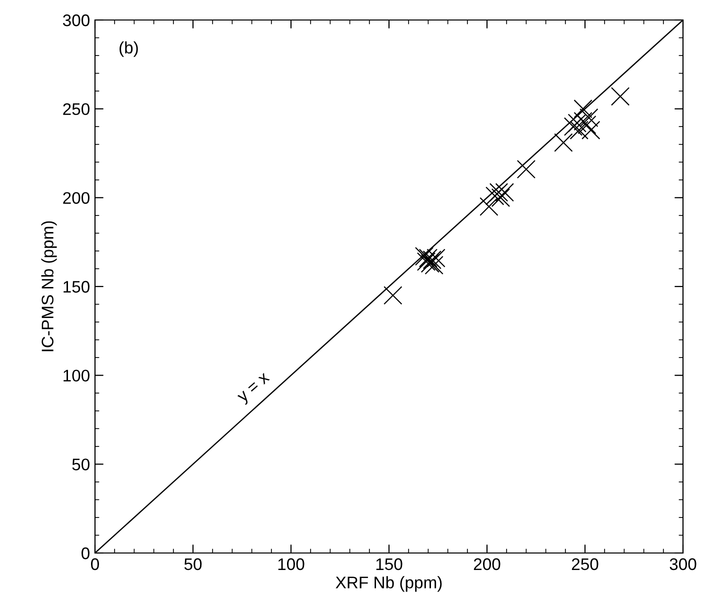 This screenshot has height=597, width=707. What do you see at coordinates (585, 564) in the screenshot?
I see `x-tick-label: 250` at bounding box center [585, 564].